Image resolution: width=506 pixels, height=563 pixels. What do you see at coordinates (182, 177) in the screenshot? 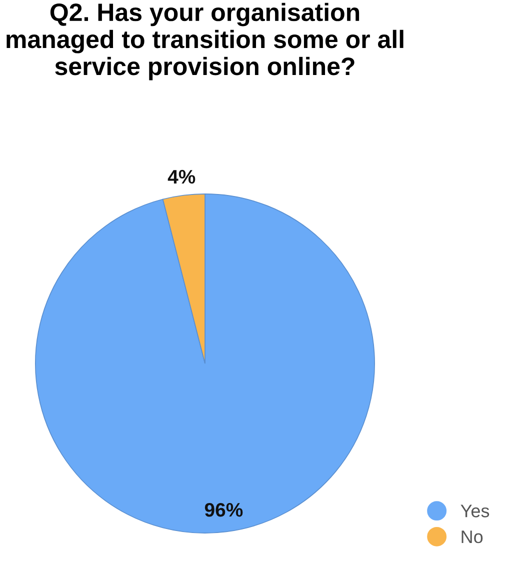
I see `data-label: 4%` at bounding box center [182, 177].